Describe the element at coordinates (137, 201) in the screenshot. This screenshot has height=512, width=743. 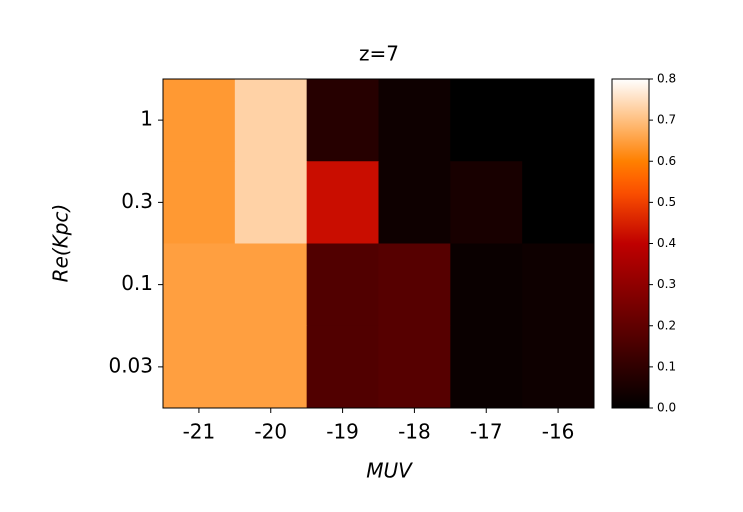
I see `y-tick-label: 0.3` at that location.